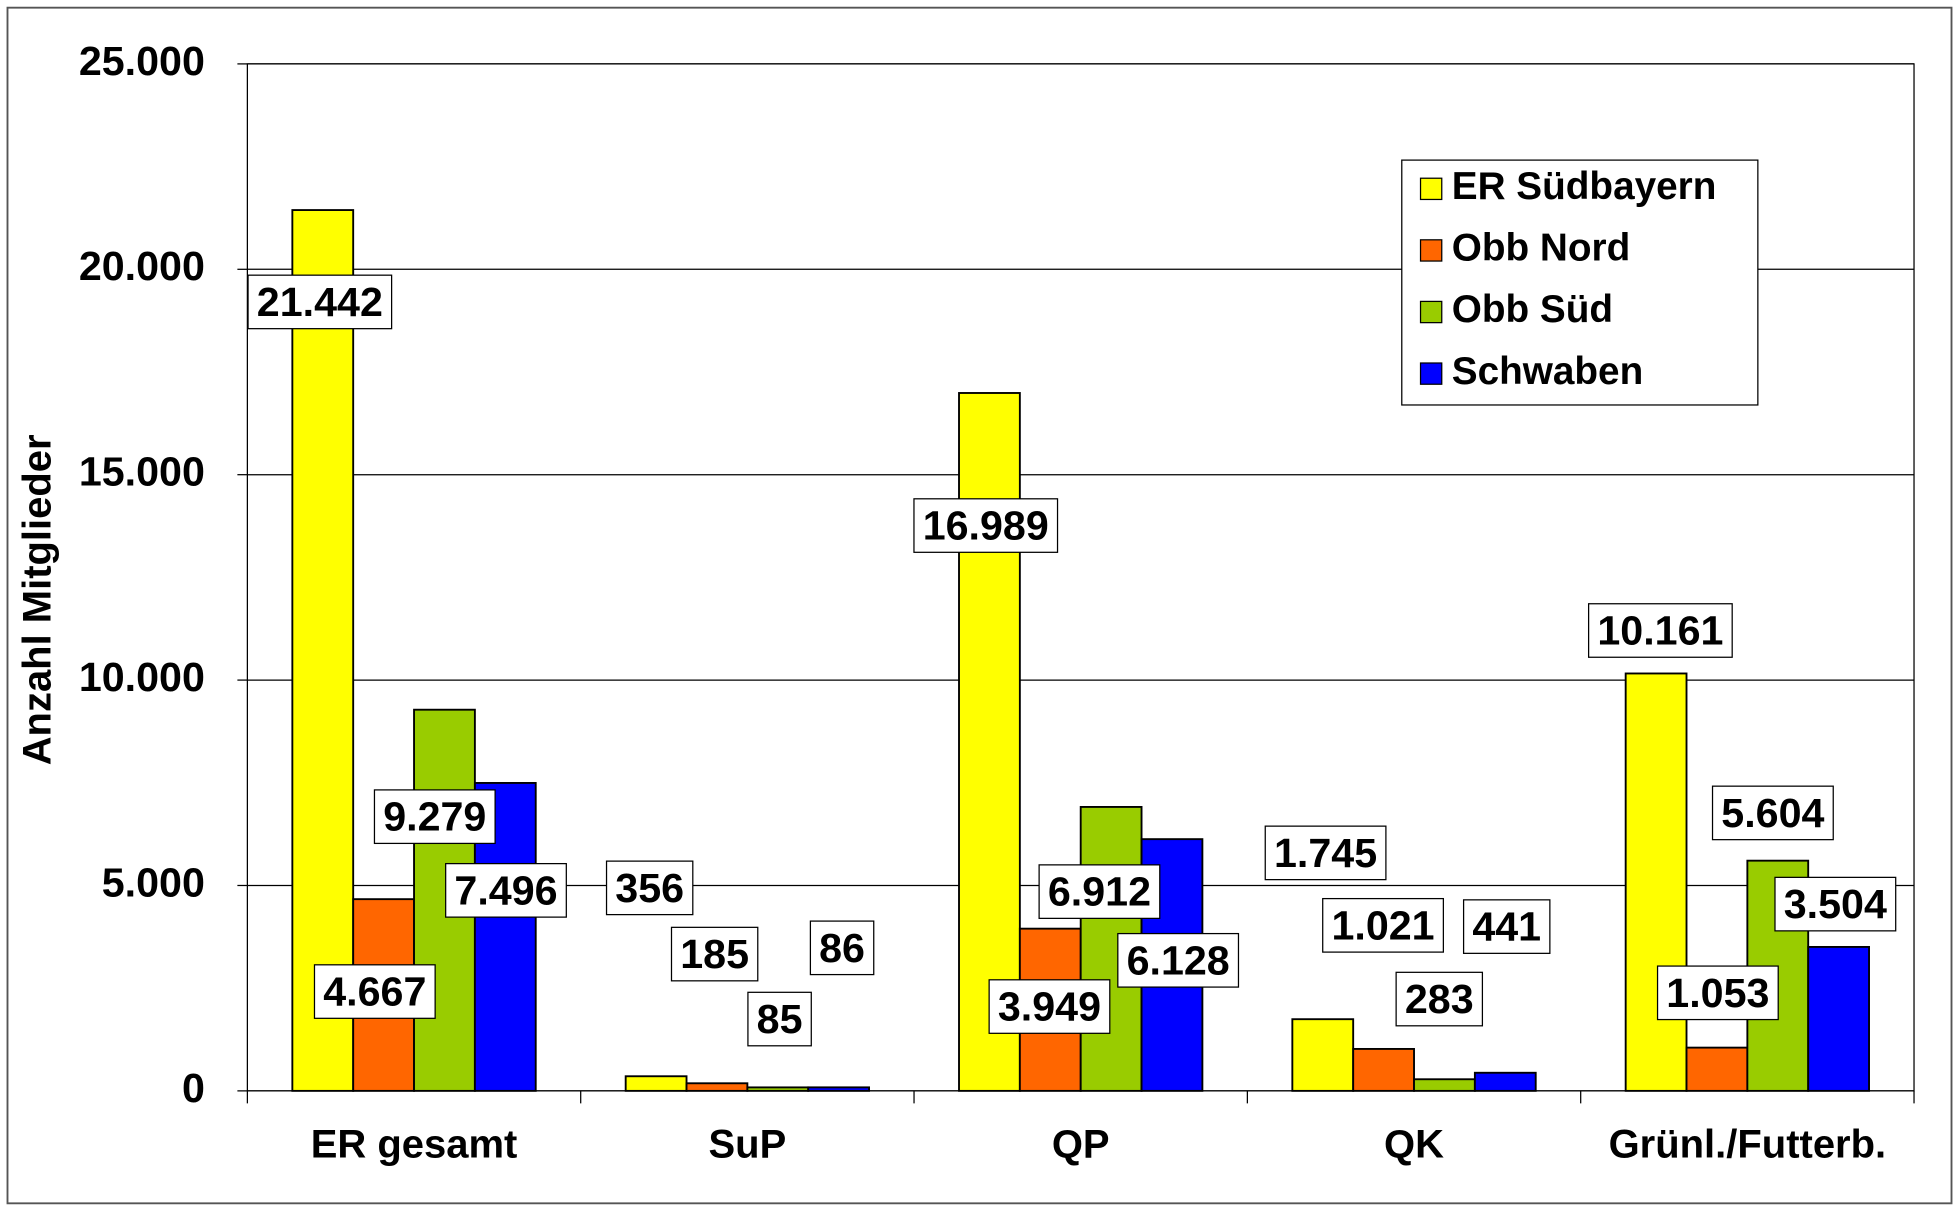 The height and width of the screenshot is (1211, 1959). I want to click on value-label: 185, so click(714, 954).